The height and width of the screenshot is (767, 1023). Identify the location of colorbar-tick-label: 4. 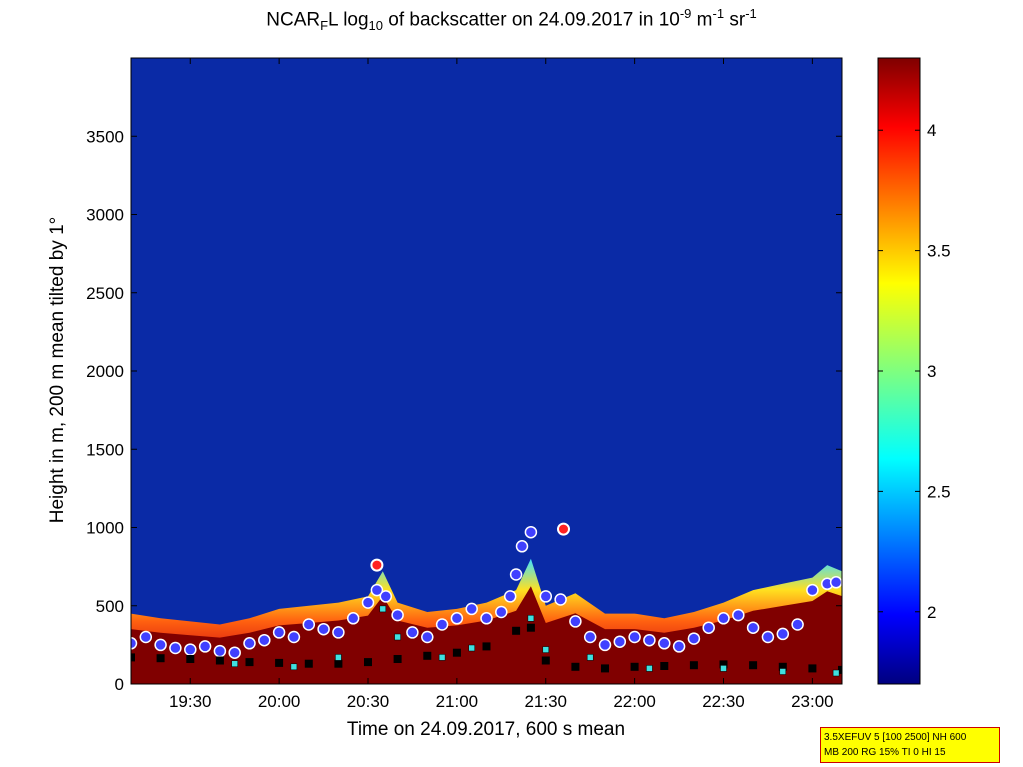
(931, 130).